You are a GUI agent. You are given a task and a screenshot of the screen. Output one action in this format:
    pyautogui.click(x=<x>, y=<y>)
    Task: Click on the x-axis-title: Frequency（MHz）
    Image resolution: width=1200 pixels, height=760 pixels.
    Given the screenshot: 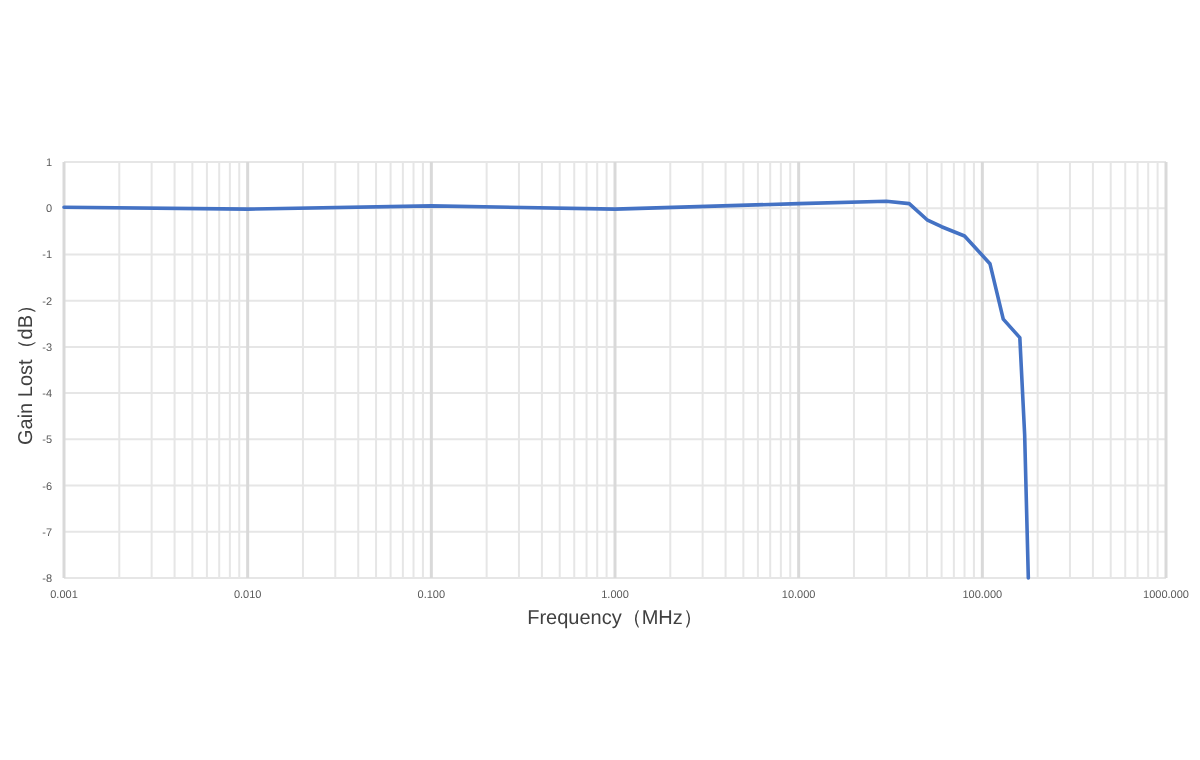 What is the action you would take?
    pyautogui.click(x=615, y=619)
    